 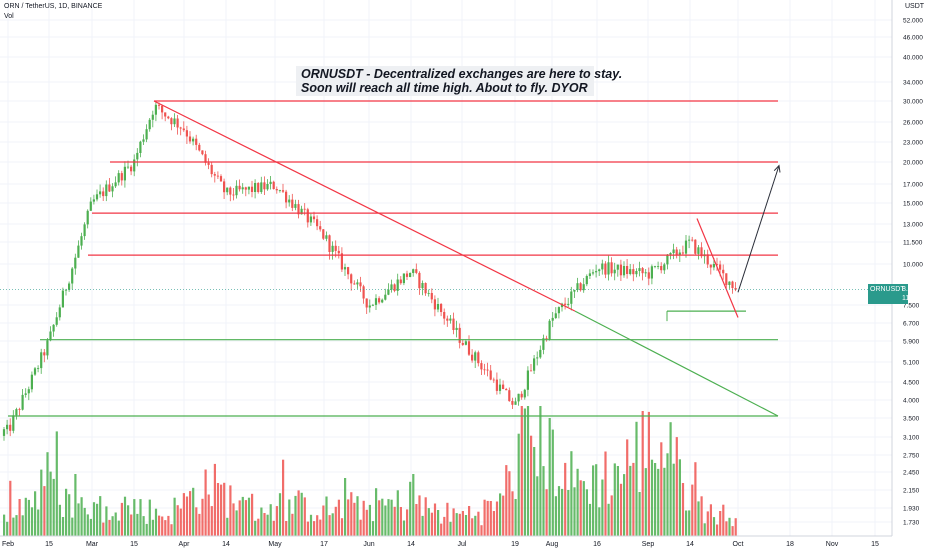 What do you see at coordinates (53, 6) in the screenshot?
I see `symbol-title: ORN / TetherUS, 1D, BINANCE` at bounding box center [53, 6].